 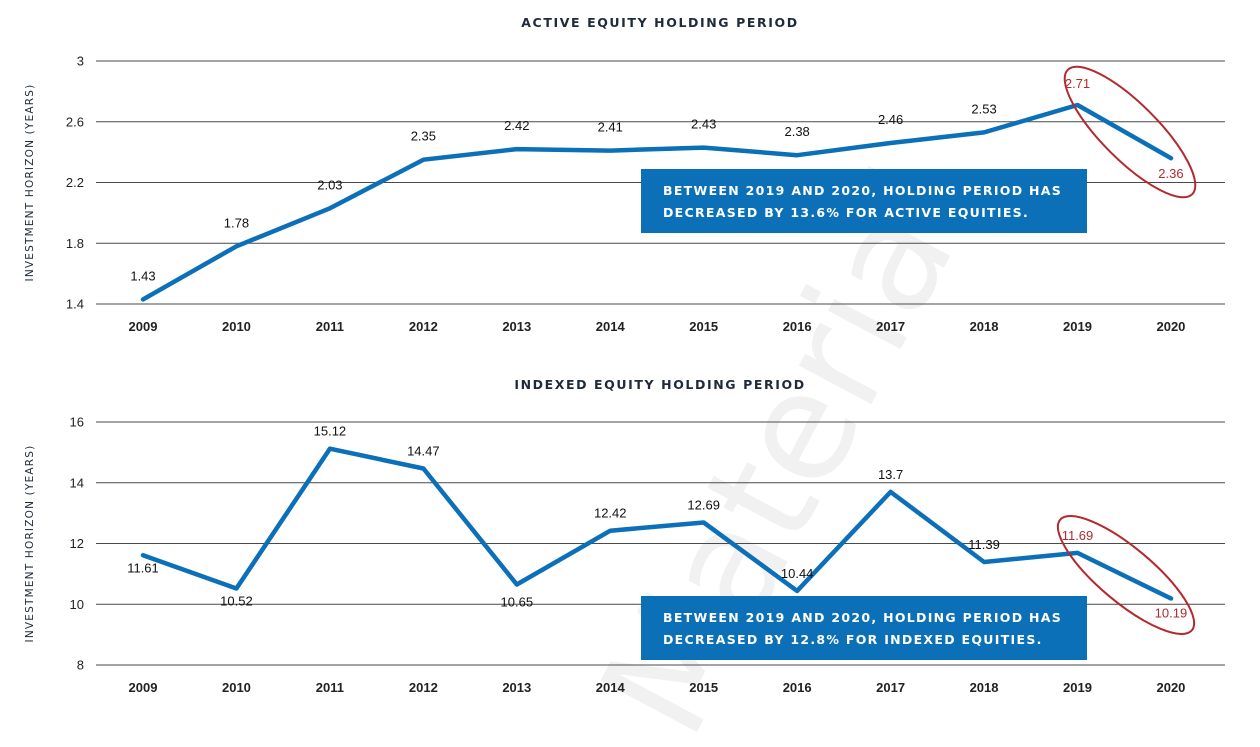 What do you see at coordinates (1078, 535) in the screenshot?
I see `data-label: 11.69` at bounding box center [1078, 535].